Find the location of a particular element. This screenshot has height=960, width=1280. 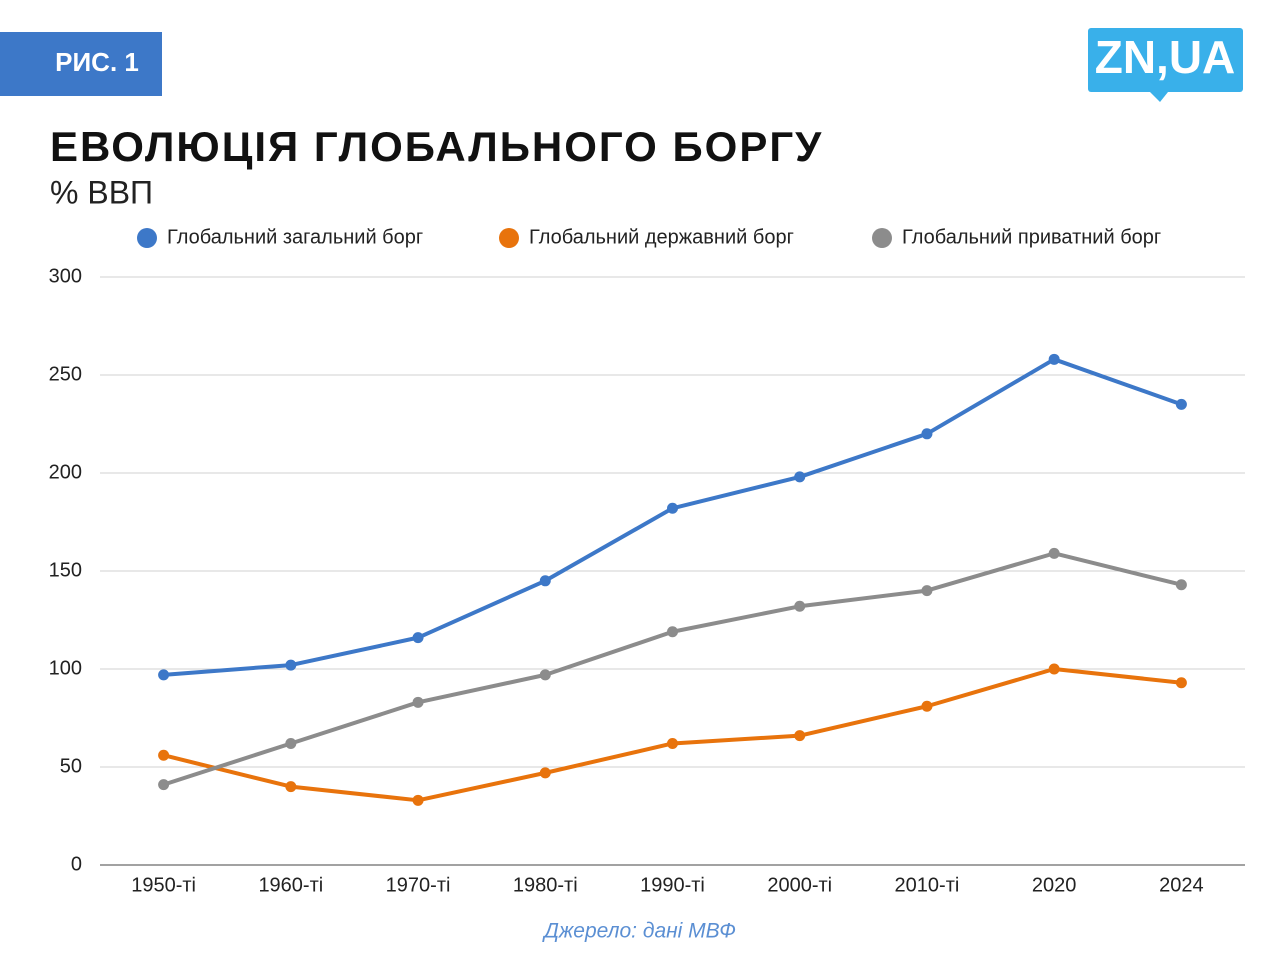

y-tick-label: 200 is located at coordinates (65, 472).